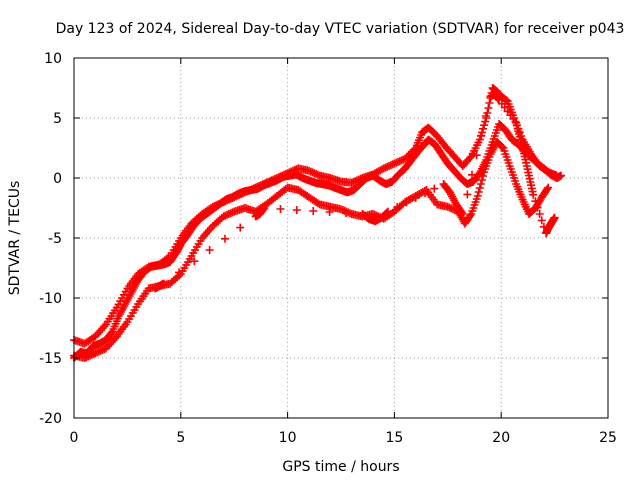 This screenshot has width=640, height=480. I want to click on x-tick-label: 20, so click(501, 438).